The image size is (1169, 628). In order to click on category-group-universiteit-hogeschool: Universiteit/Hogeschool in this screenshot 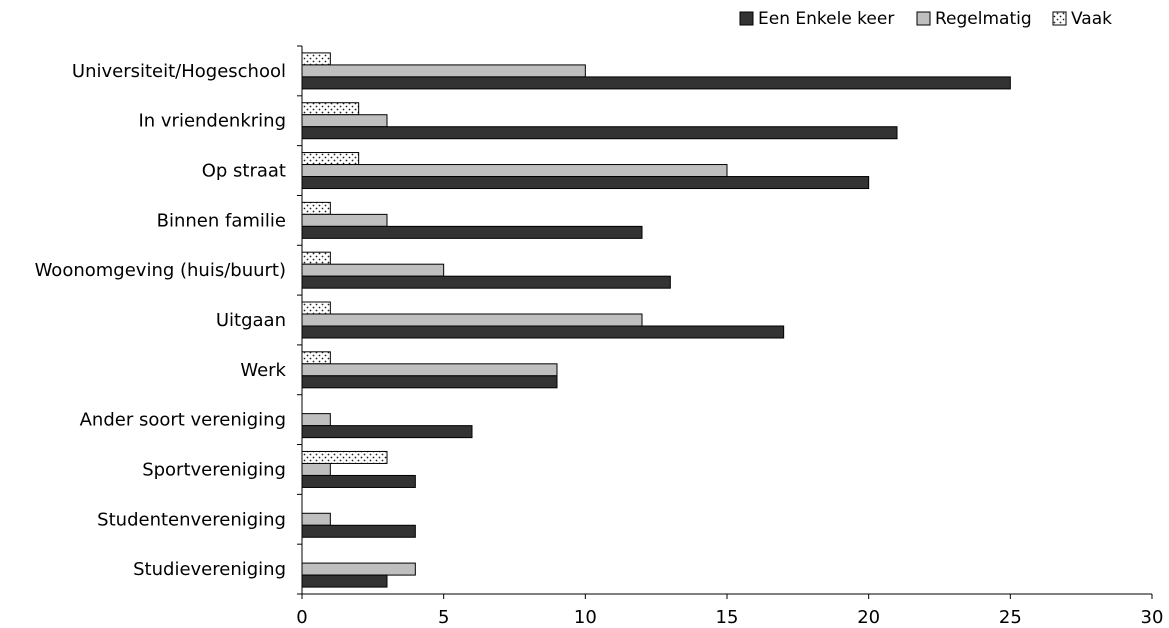, I will do `click(541, 71)`.